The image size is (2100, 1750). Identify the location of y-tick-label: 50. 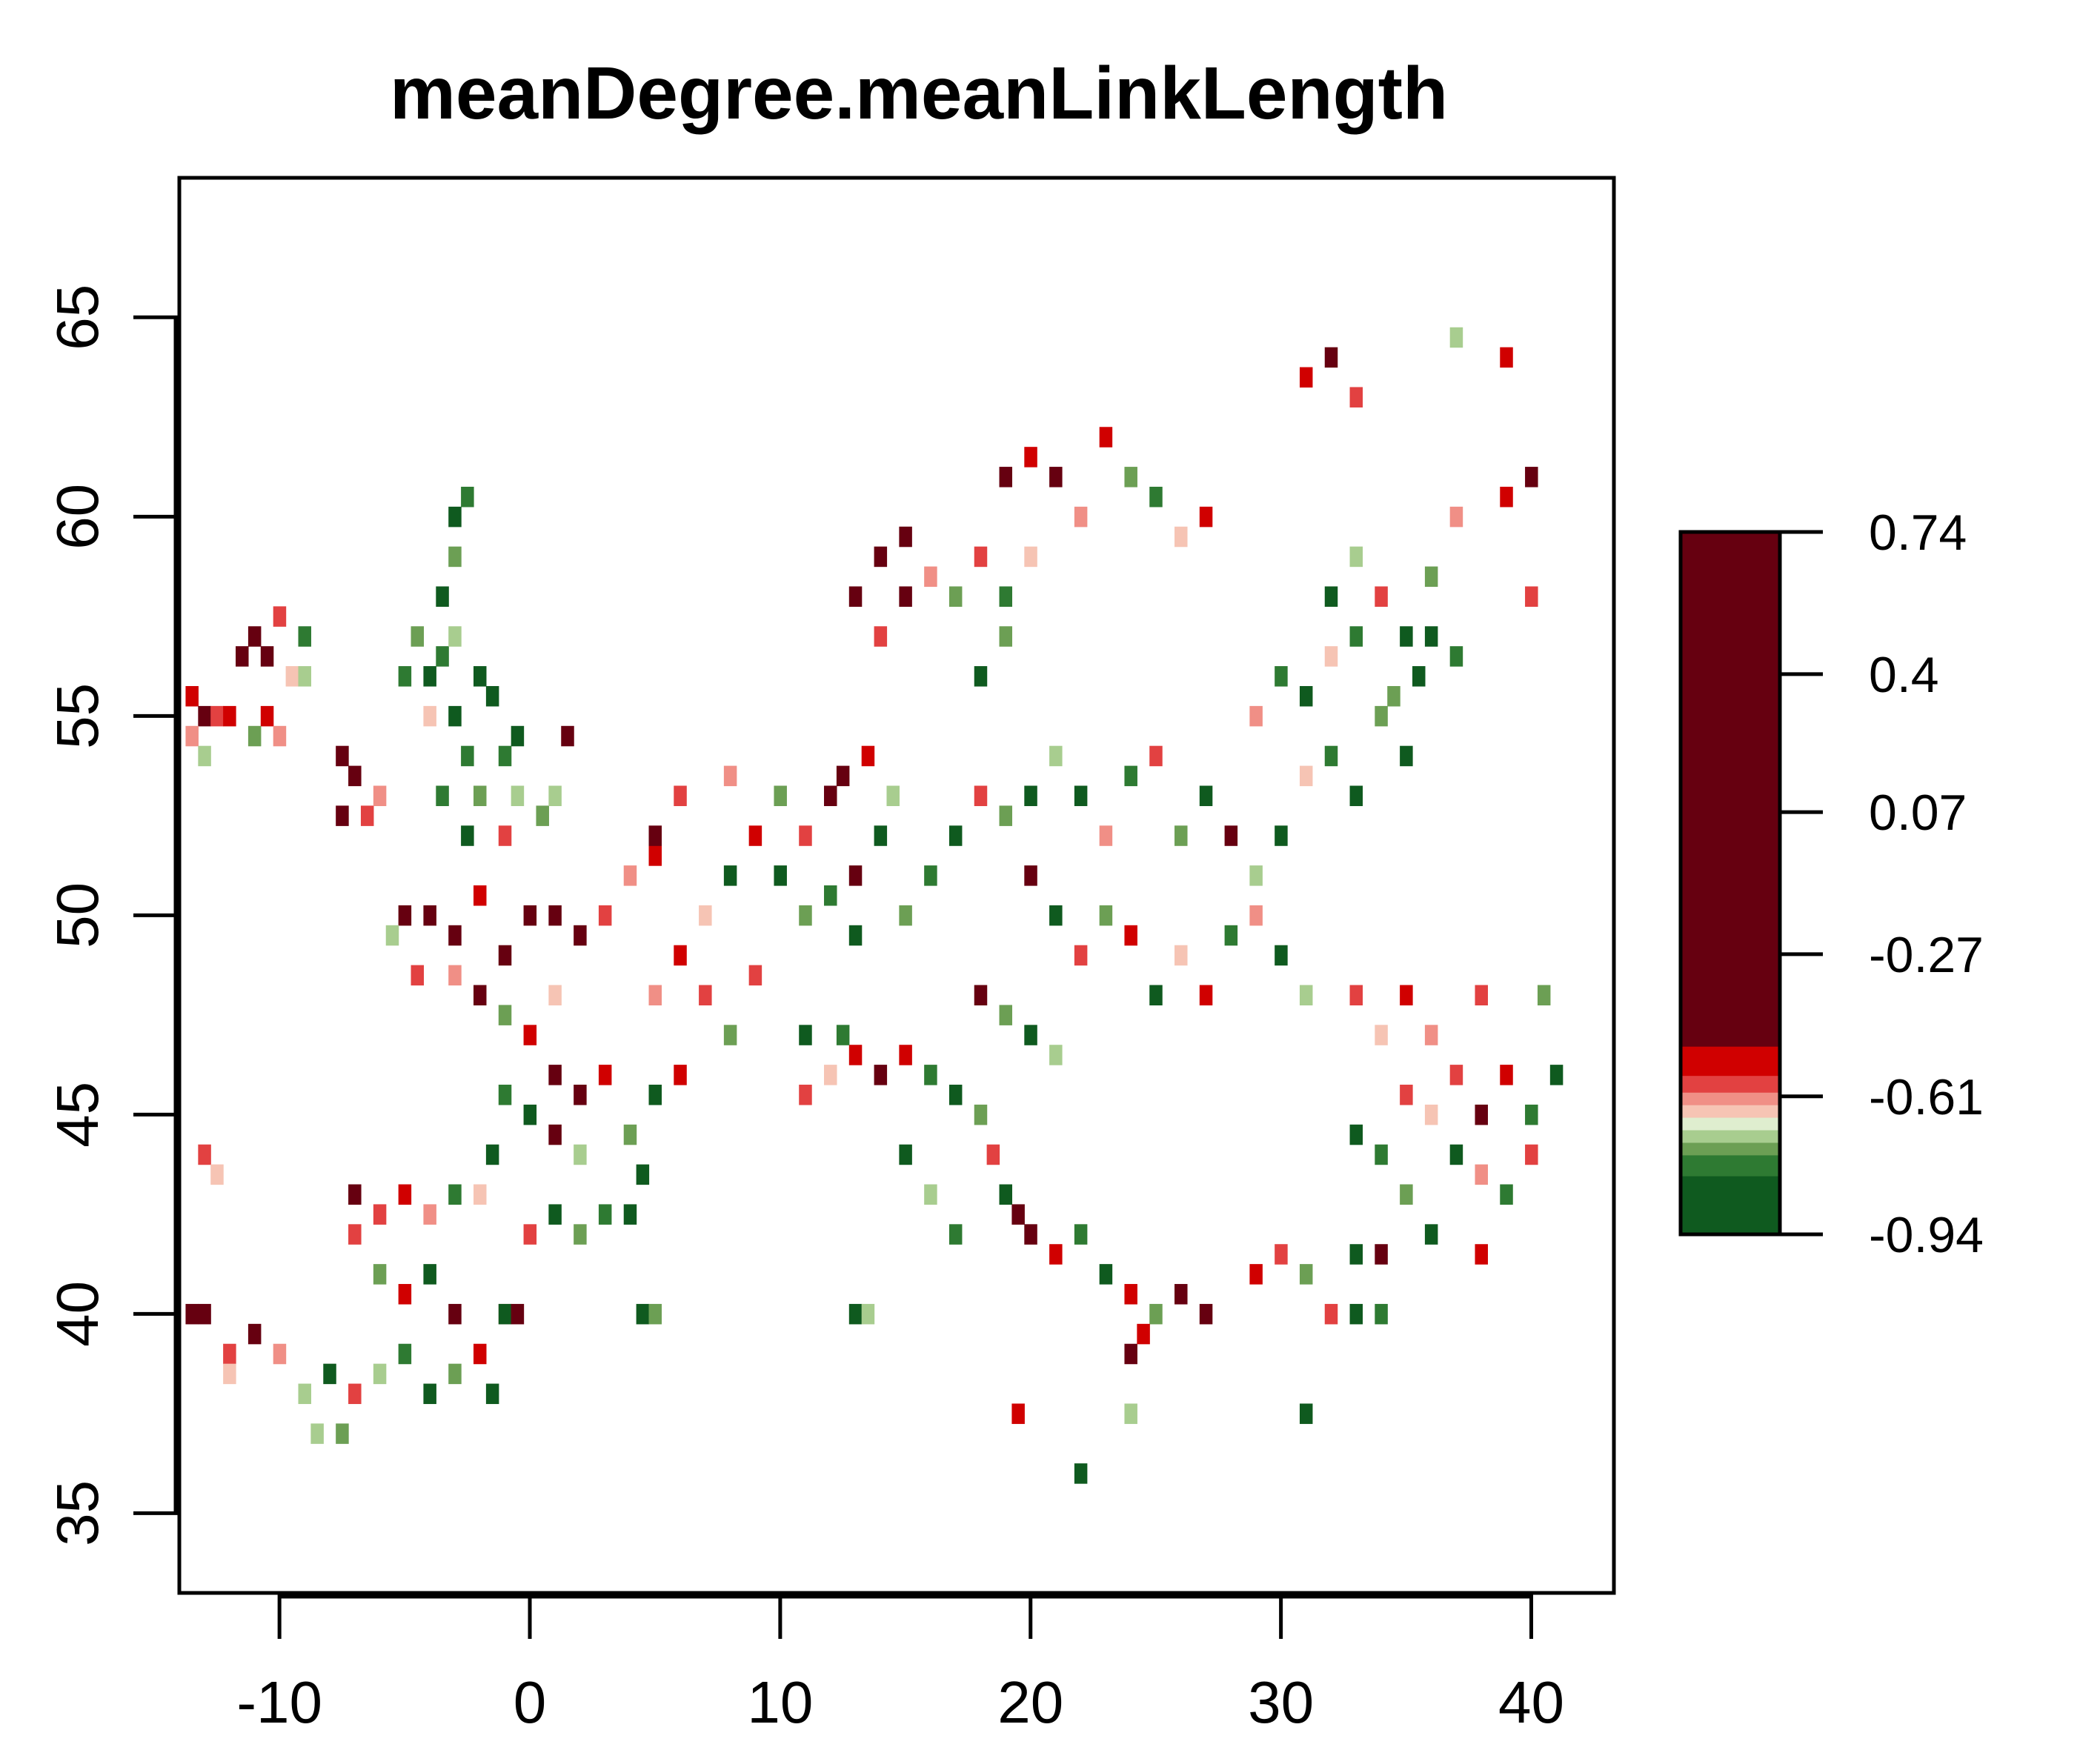
(77, 915).